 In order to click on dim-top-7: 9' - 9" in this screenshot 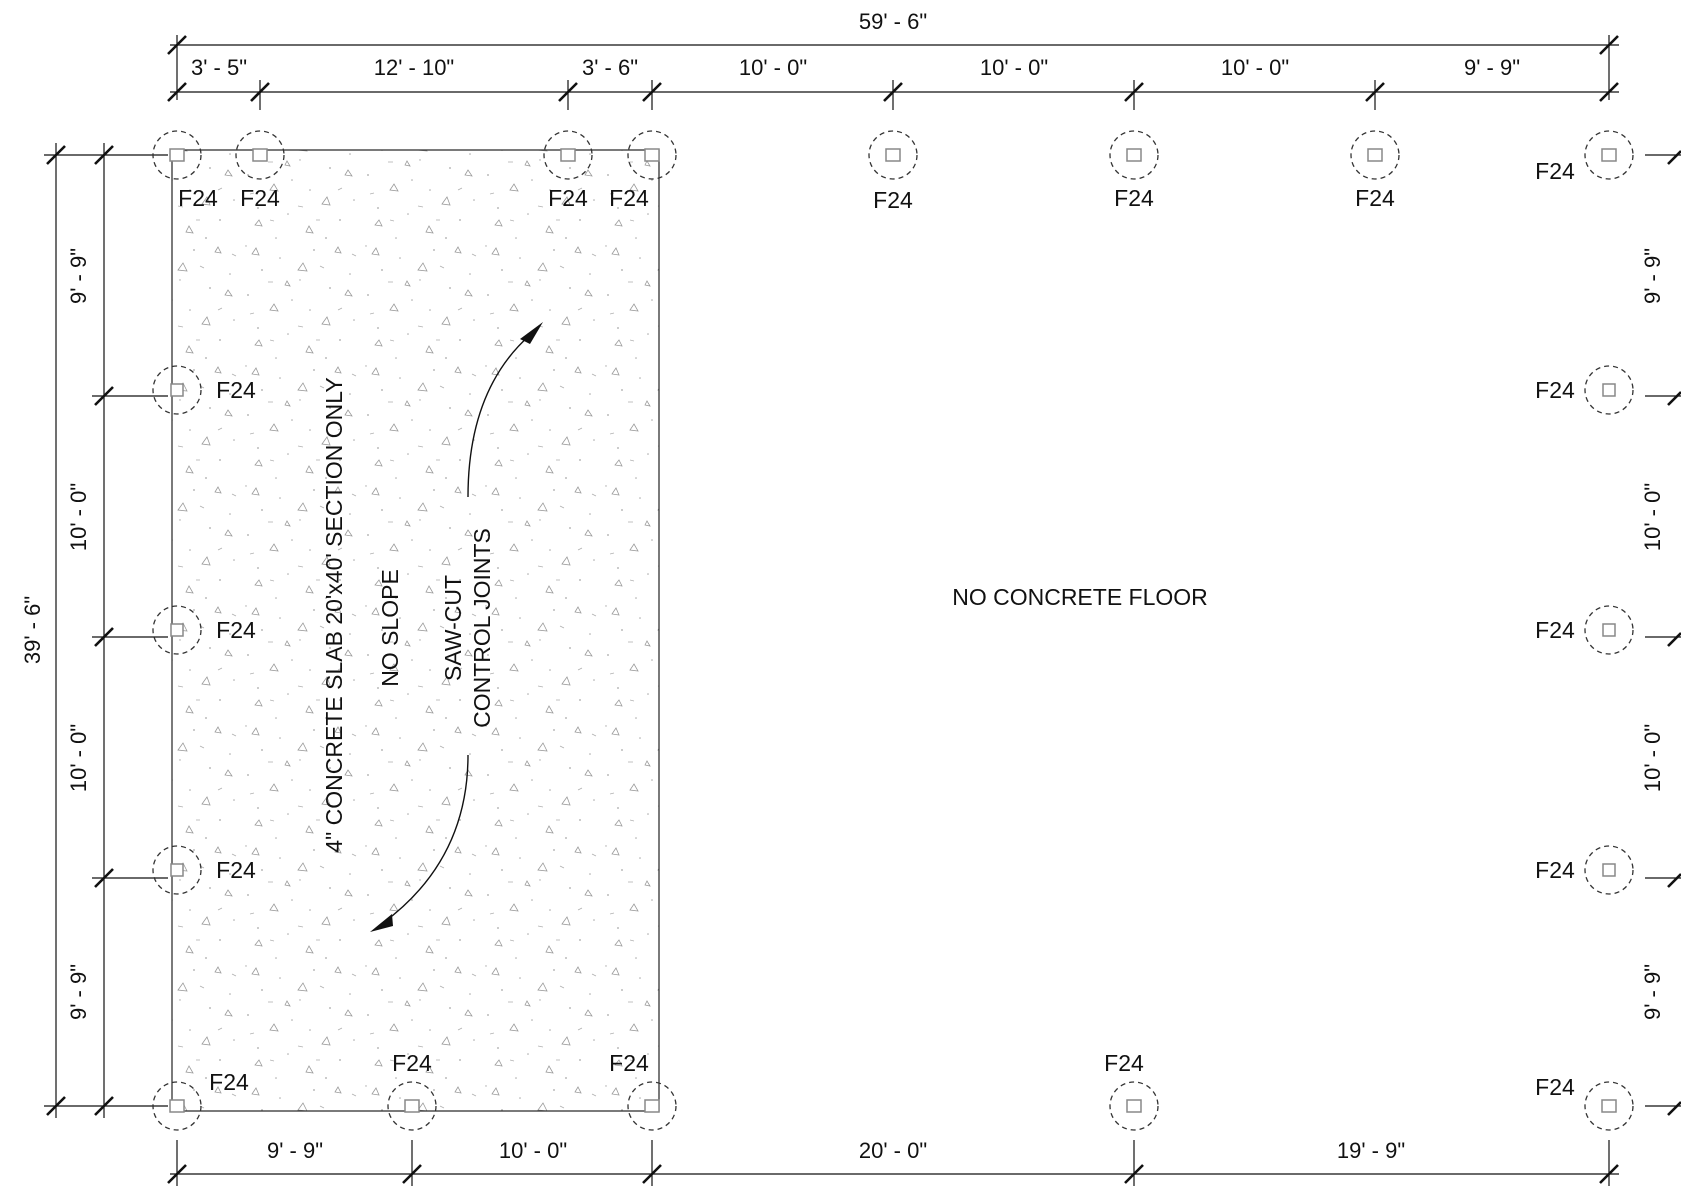, I will do `click(1492, 67)`.